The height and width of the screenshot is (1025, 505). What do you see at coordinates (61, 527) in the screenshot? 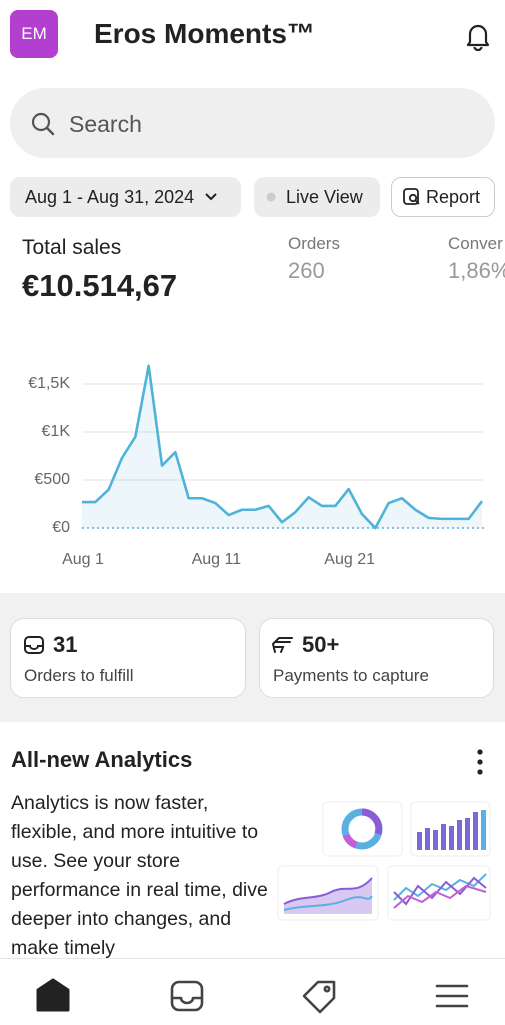
I see `y-tick-label: €0` at bounding box center [61, 527].